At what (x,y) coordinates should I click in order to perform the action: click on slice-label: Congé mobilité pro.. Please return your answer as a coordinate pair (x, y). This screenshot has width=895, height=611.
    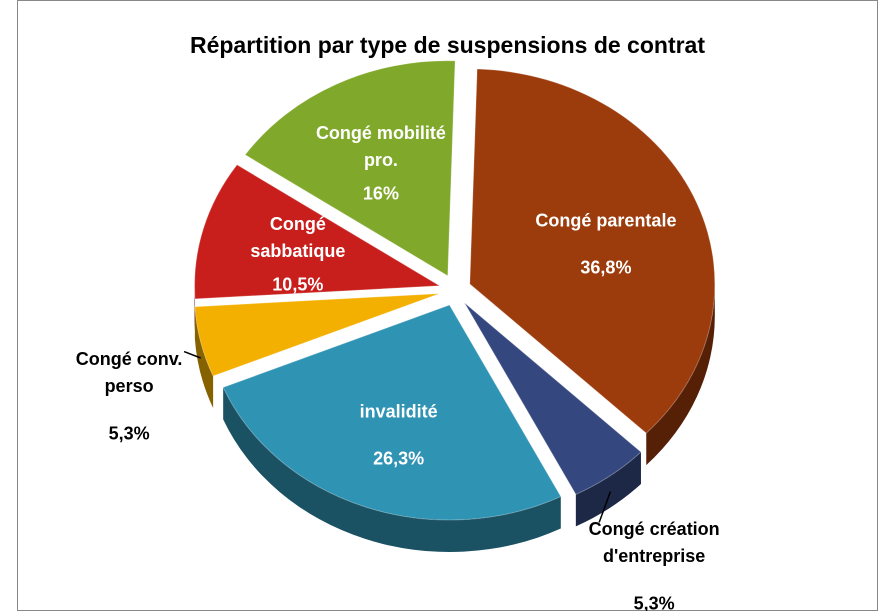
    Looking at the image, I should click on (380, 146).